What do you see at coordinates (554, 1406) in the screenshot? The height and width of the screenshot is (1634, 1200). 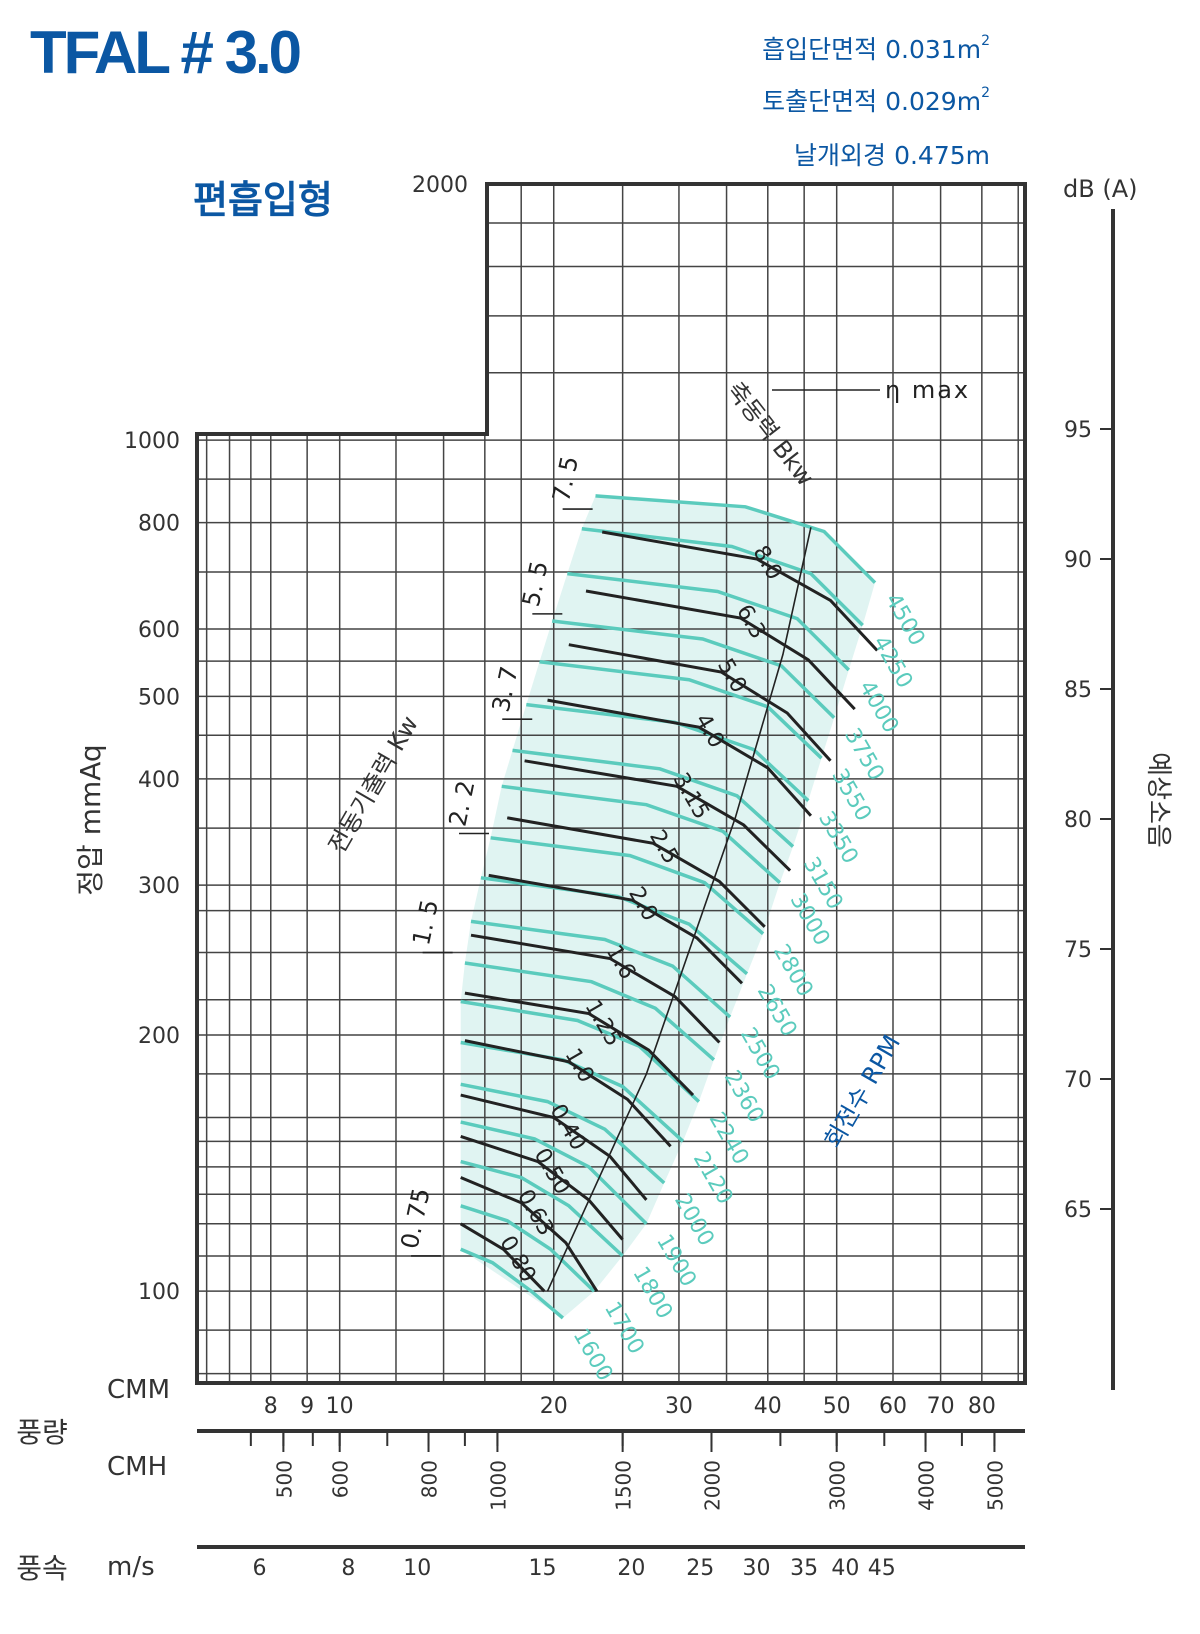 I see `cmm-tick-label: 20` at bounding box center [554, 1406].